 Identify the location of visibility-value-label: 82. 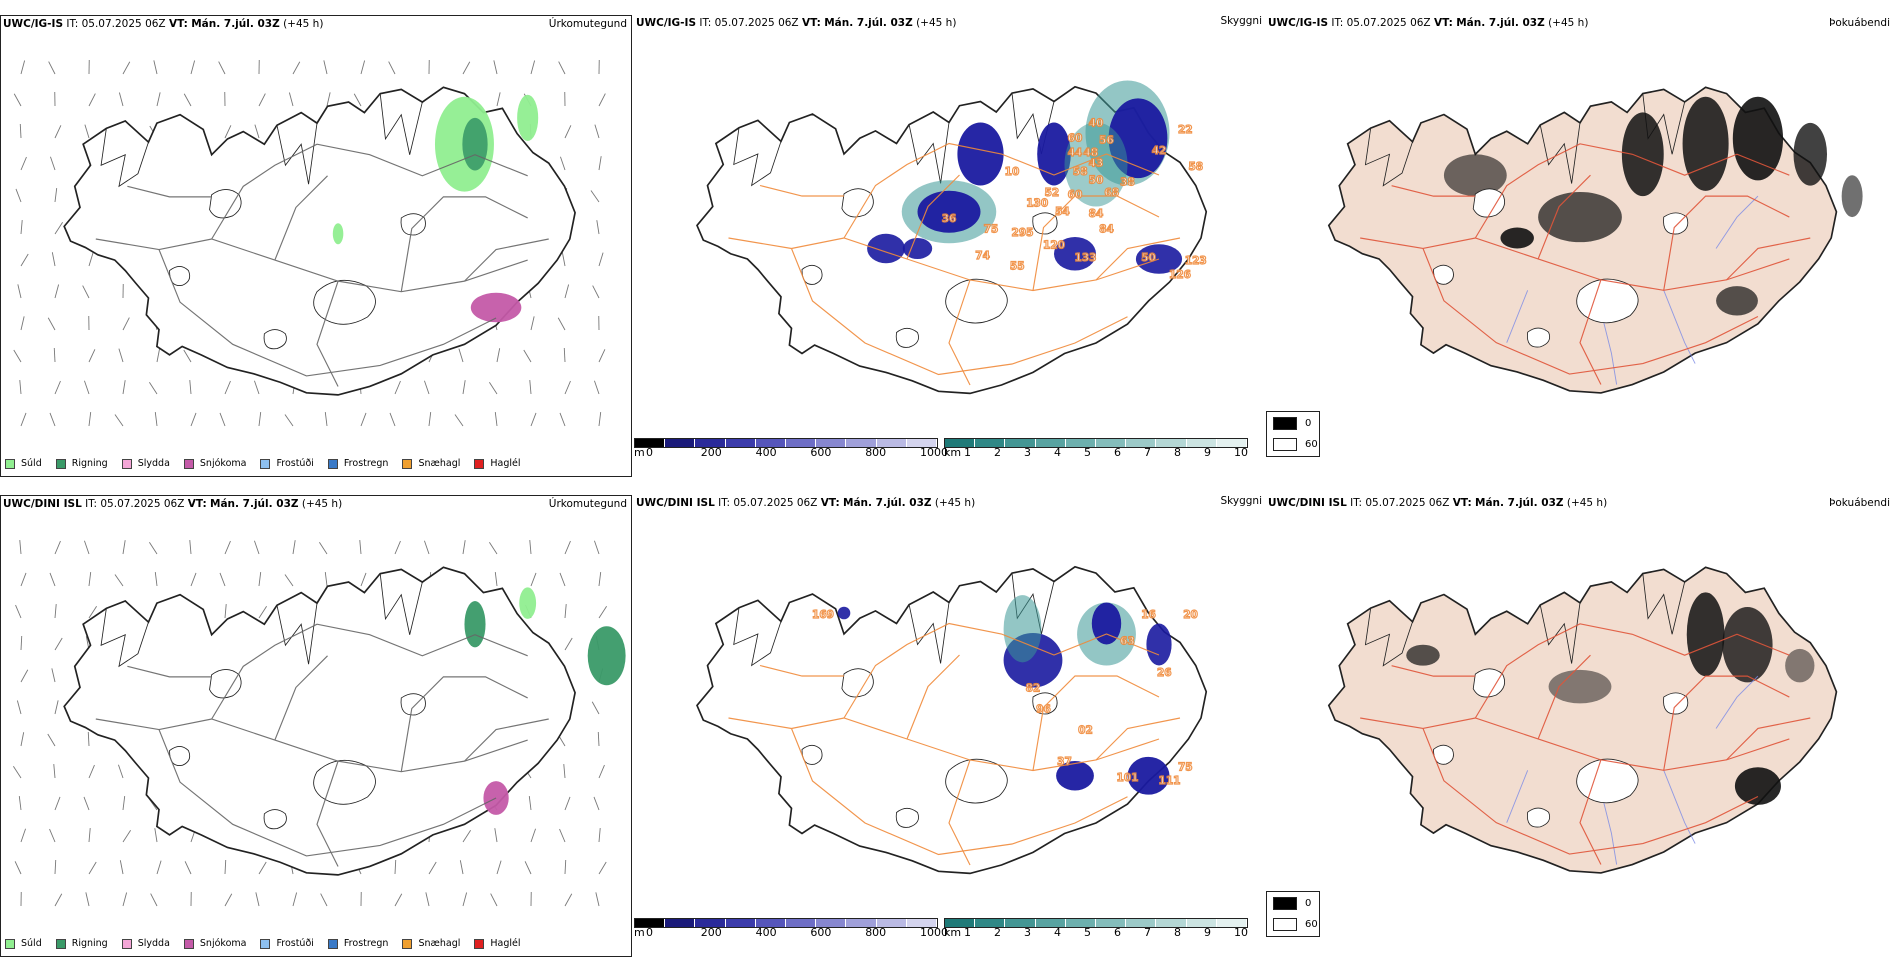
(1033, 689).